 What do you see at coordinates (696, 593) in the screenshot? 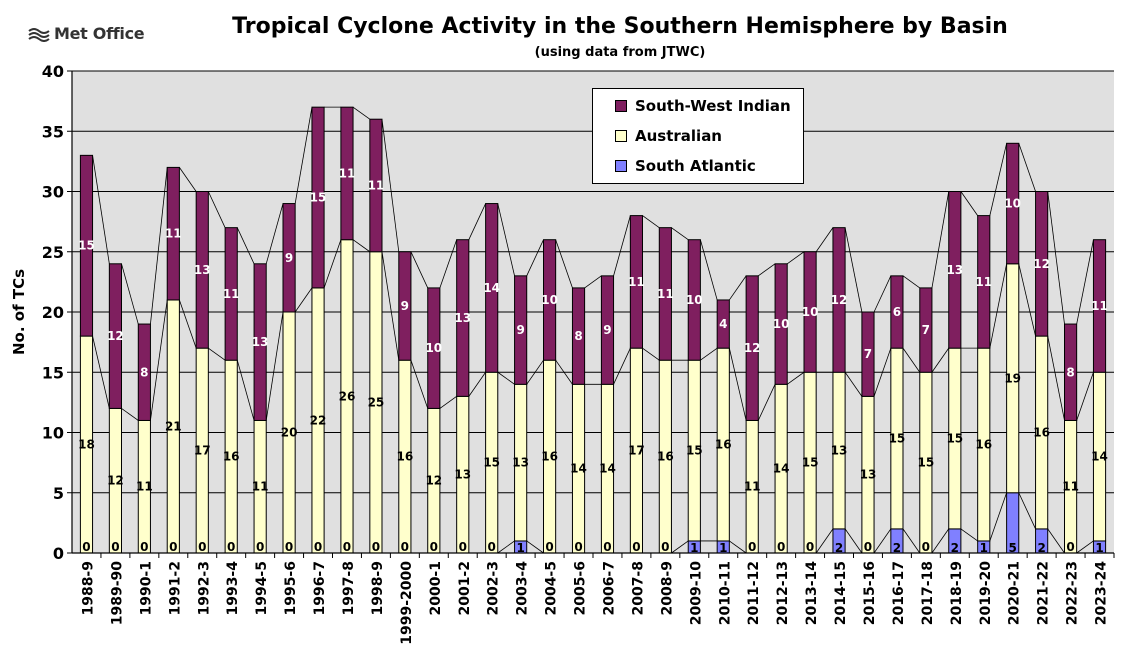
I see `x-tick-label: 2009-10` at bounding box center [696, 593].